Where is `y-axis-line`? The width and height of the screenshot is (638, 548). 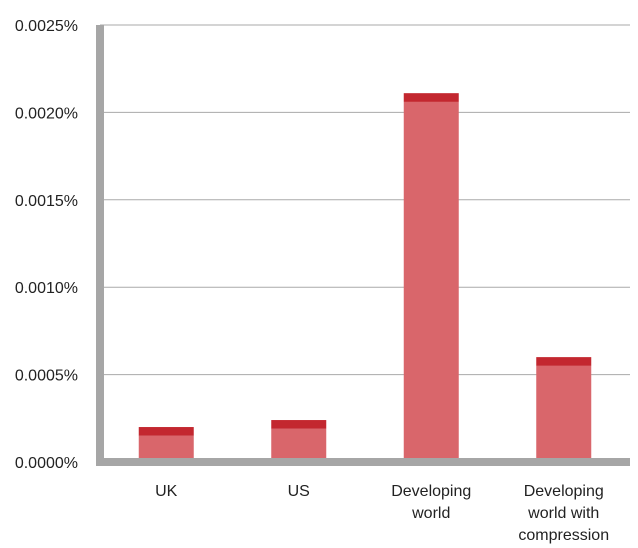 y-axis-line is located at coordinates (100, 245).